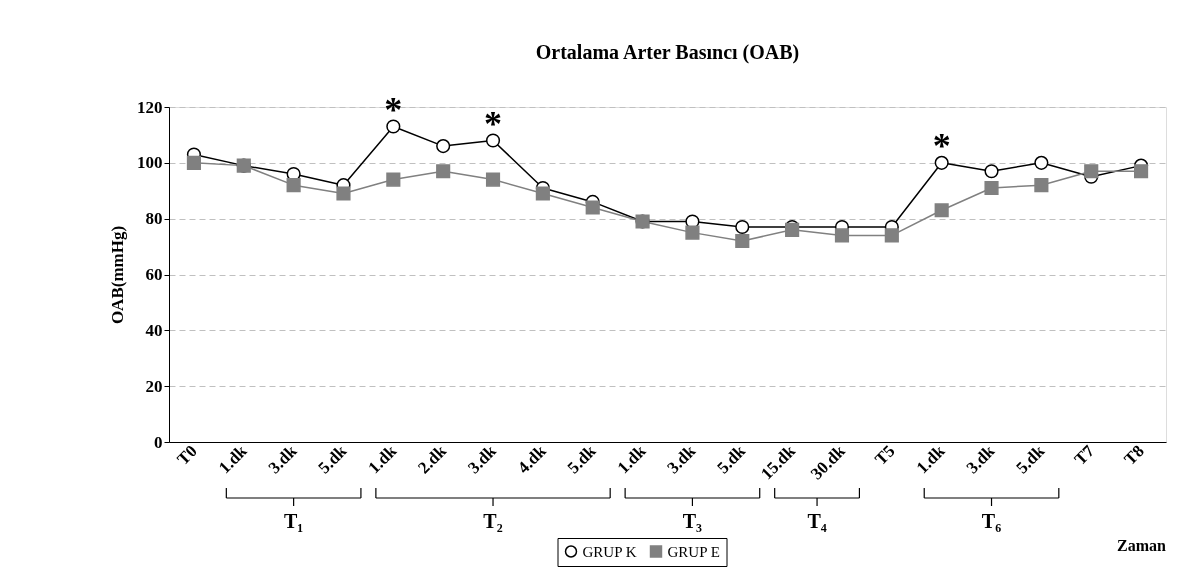 This screenshot has height=582, width=1188. Describe the element at coordinates (432, 459) in the screenshot. I see `x-tick-label: 2.dk` at that location.